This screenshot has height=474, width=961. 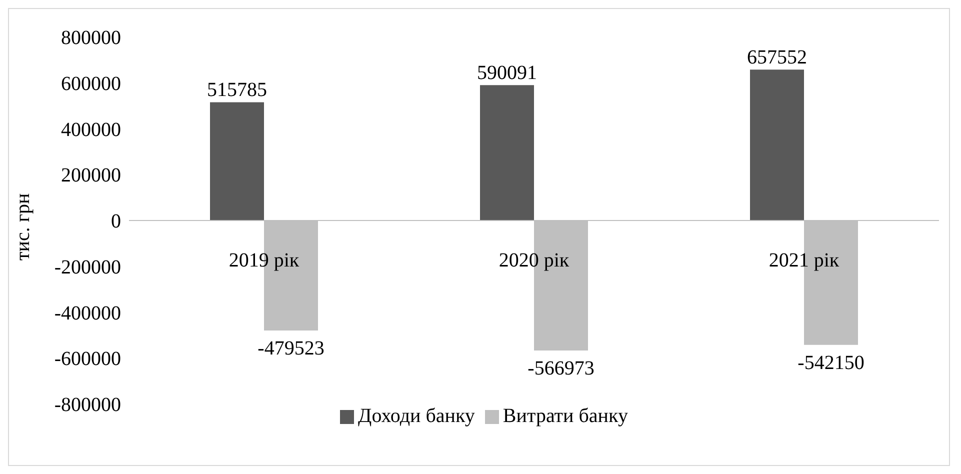 What do you see at coordinates (91, 38) in the screenshot?
I see `y-tick-label: 800000` at bounding box center [91, 38].